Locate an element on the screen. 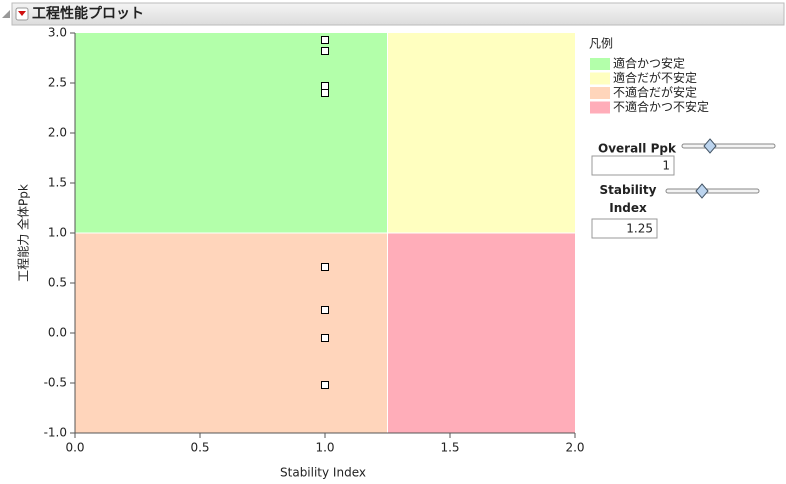  x-tick-label: 1.0 is located at coordinates (324, 448).